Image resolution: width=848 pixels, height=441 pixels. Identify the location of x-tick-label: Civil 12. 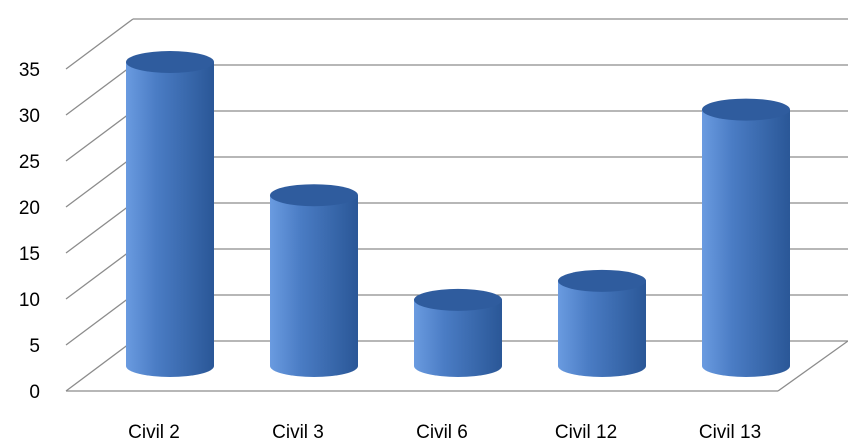
(586, 431).